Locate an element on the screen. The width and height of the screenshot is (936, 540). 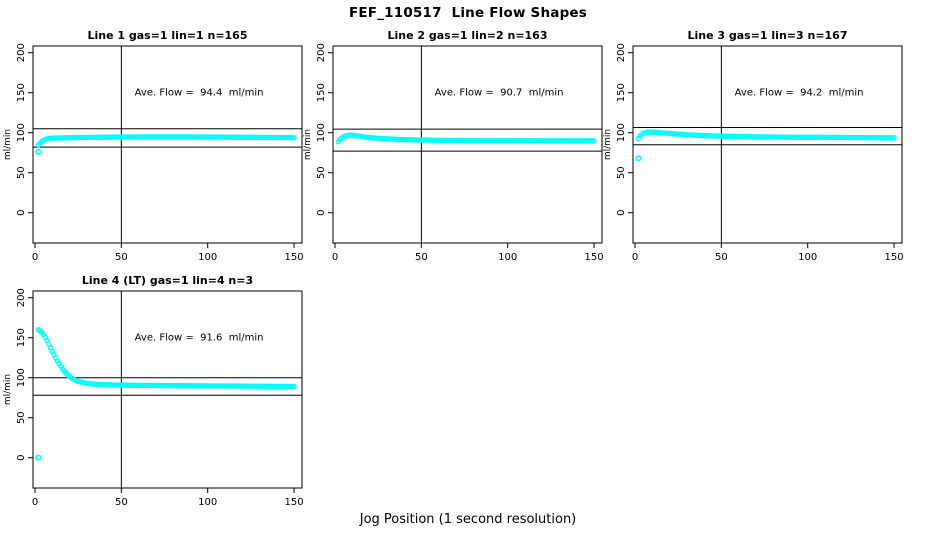
avg-flow-annotation: Ave. Flow = 90.7 ml/min is located at coordinates (499, 93).